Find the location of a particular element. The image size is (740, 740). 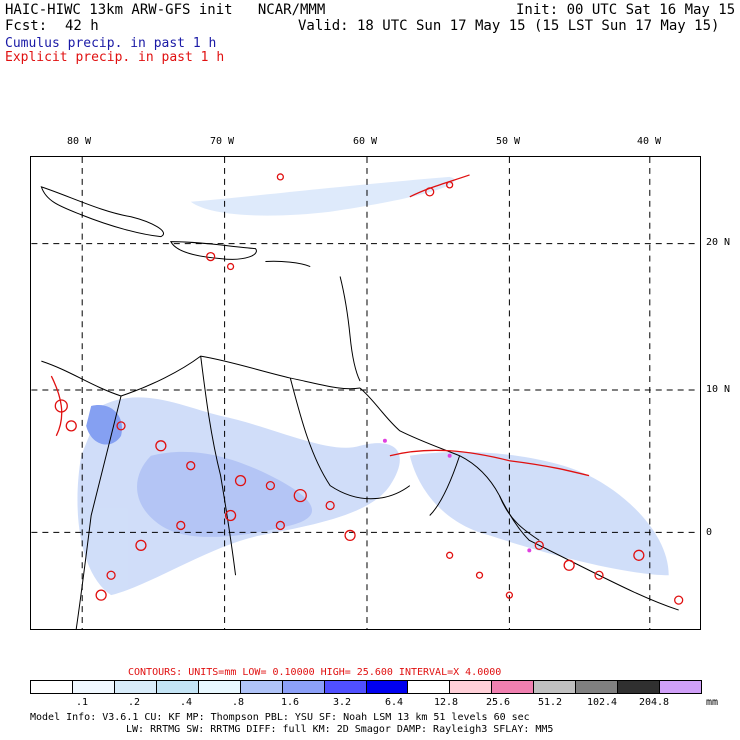

colorbar-label: 25.6 is located at coordinates (498, 702).